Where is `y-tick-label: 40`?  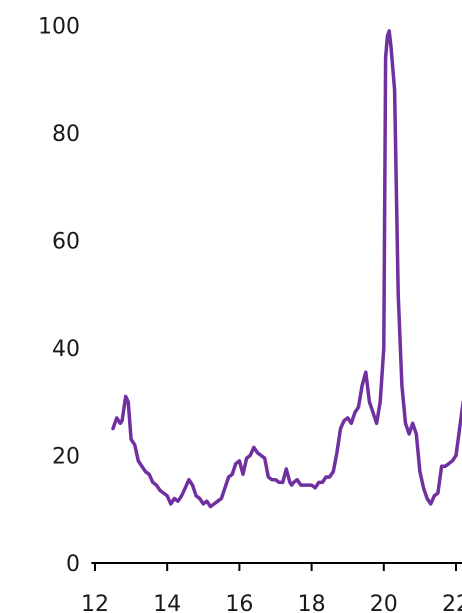 y-tick-label: 40 is located at coordinates (66, 349).